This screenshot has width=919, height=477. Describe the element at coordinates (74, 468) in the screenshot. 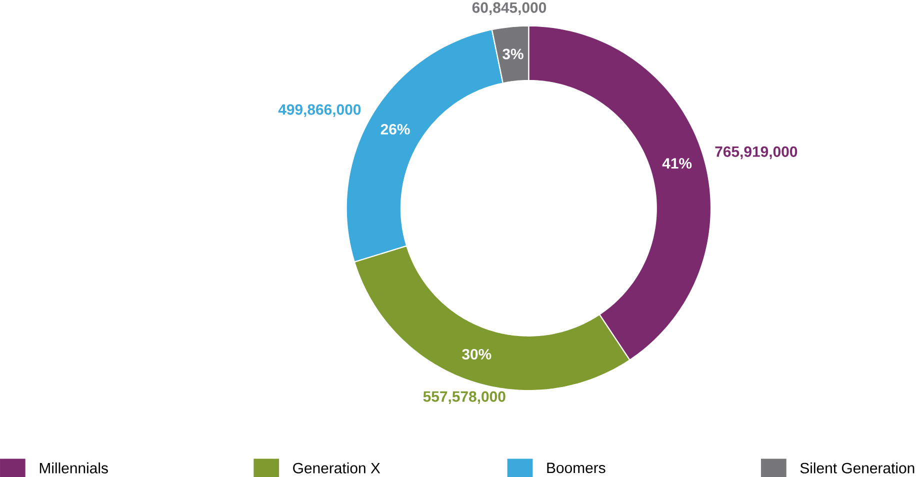

I see `legend-label: Millennials` at that location.